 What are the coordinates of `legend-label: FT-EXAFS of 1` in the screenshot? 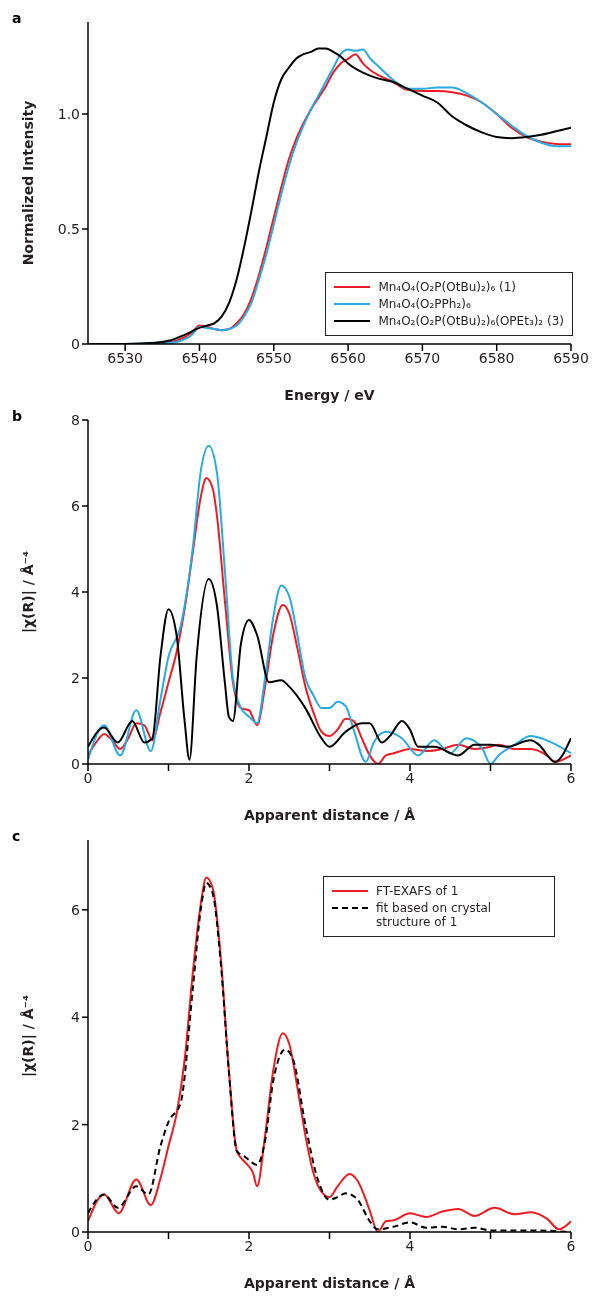 It's located at (417, 891).